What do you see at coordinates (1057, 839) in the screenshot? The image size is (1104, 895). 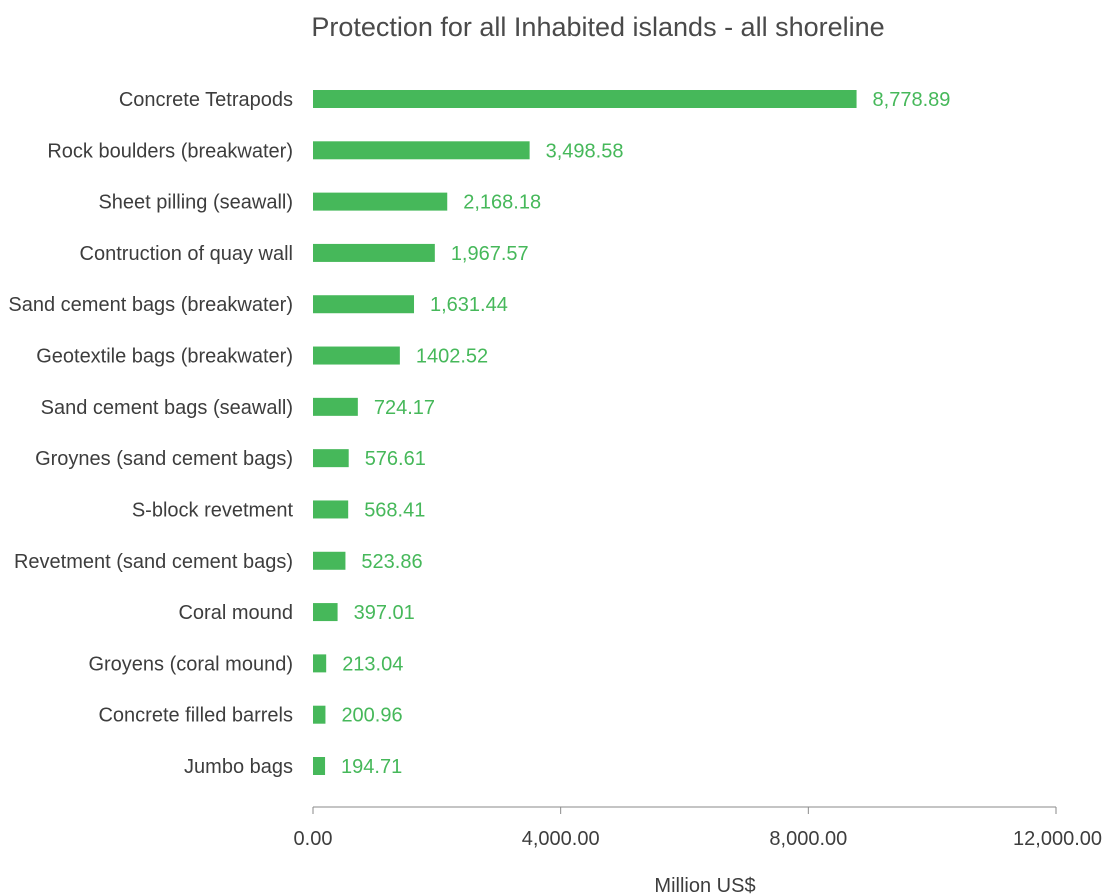 I see `x-tick-label: 12,000.00` at bounding box center [1057, 839].